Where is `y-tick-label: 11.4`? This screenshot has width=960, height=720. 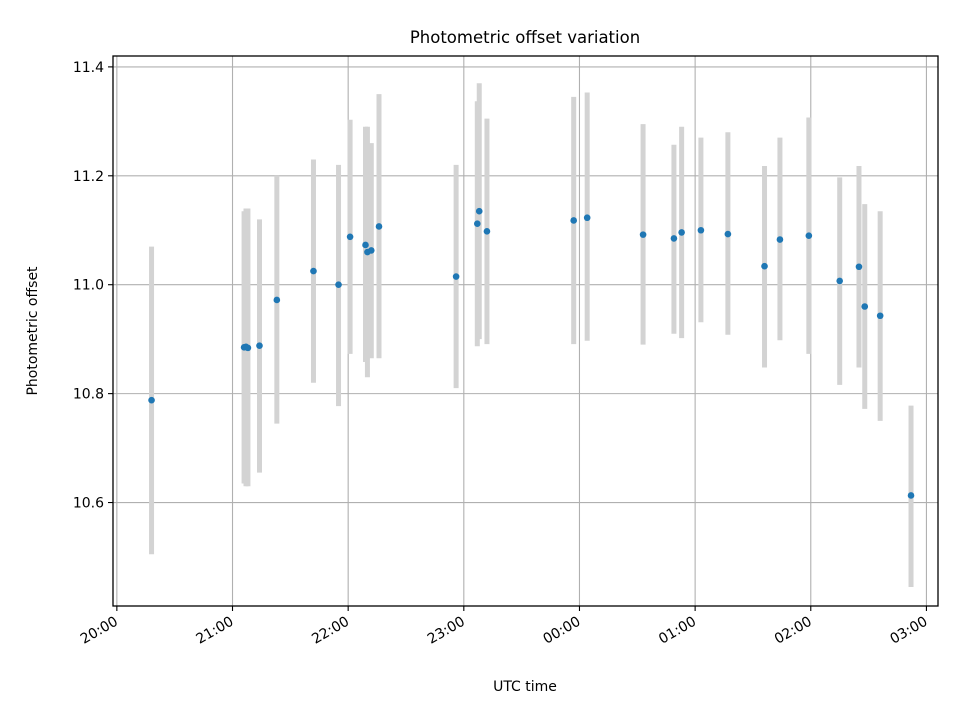 y-tick-label: 11.4 is located at coordinates (88, 68).